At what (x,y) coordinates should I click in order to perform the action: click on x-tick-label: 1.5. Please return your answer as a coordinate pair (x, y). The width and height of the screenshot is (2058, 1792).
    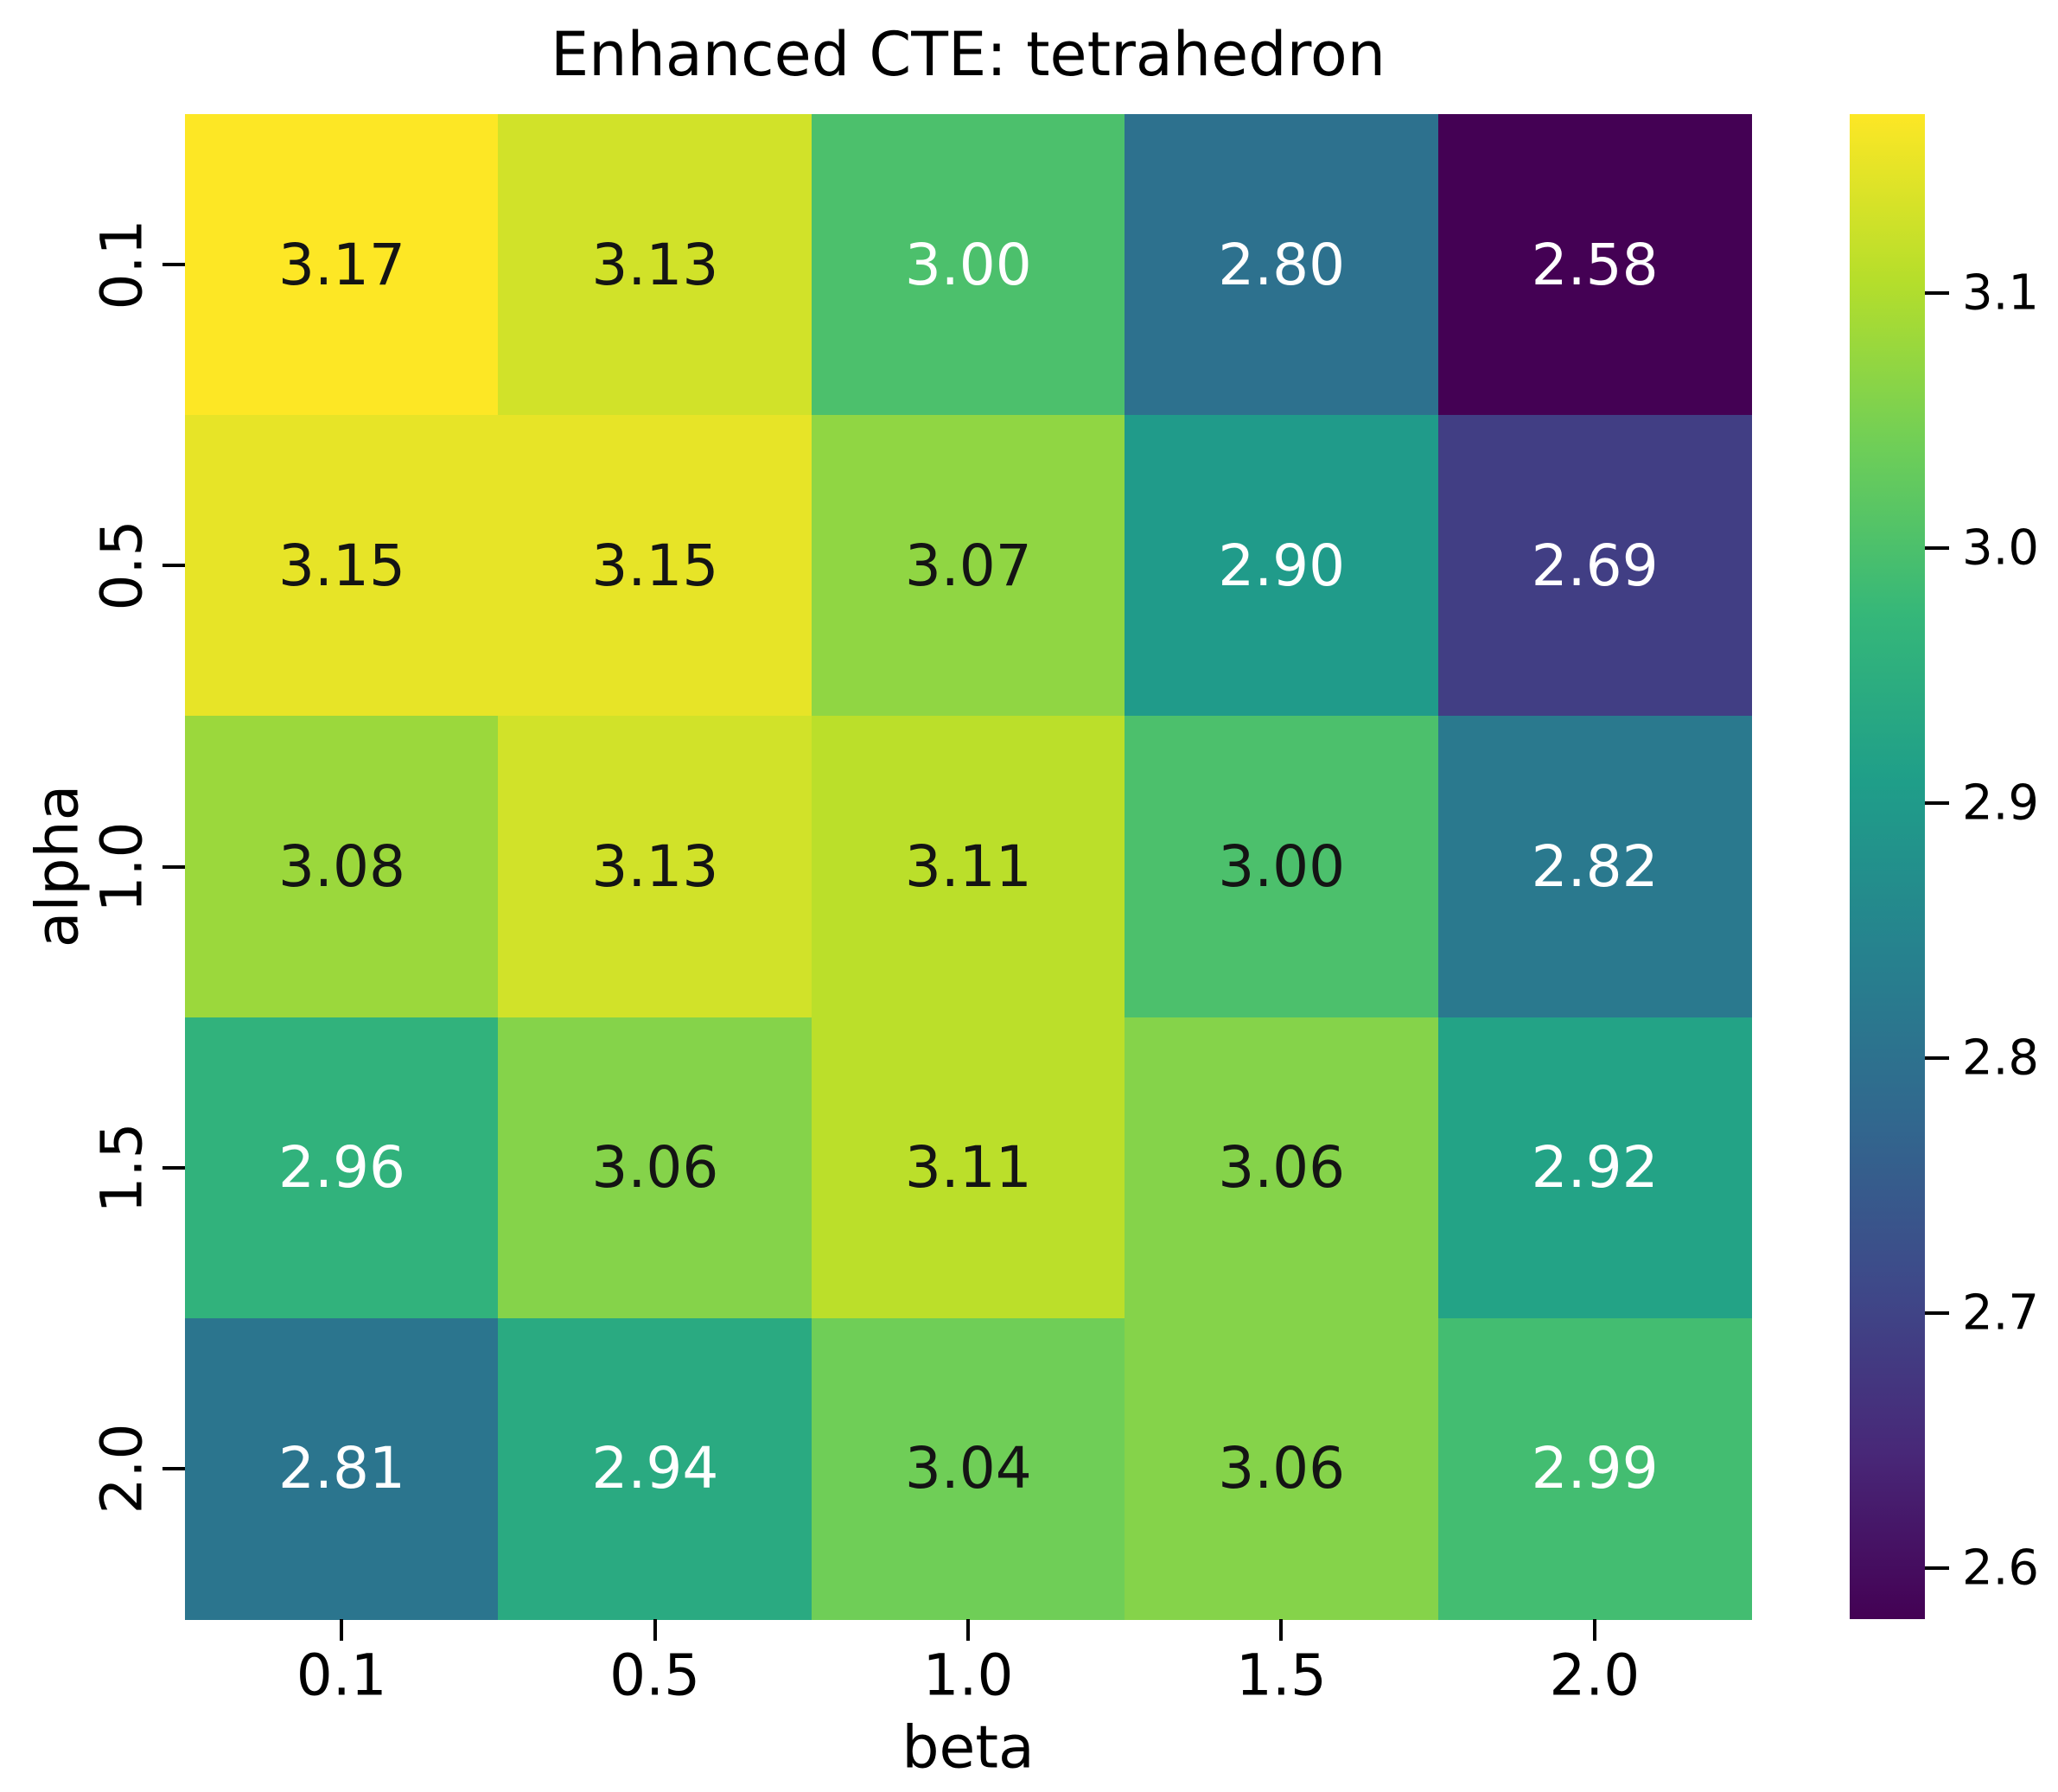
    Looking at the image, I should click on (1281, 1675).